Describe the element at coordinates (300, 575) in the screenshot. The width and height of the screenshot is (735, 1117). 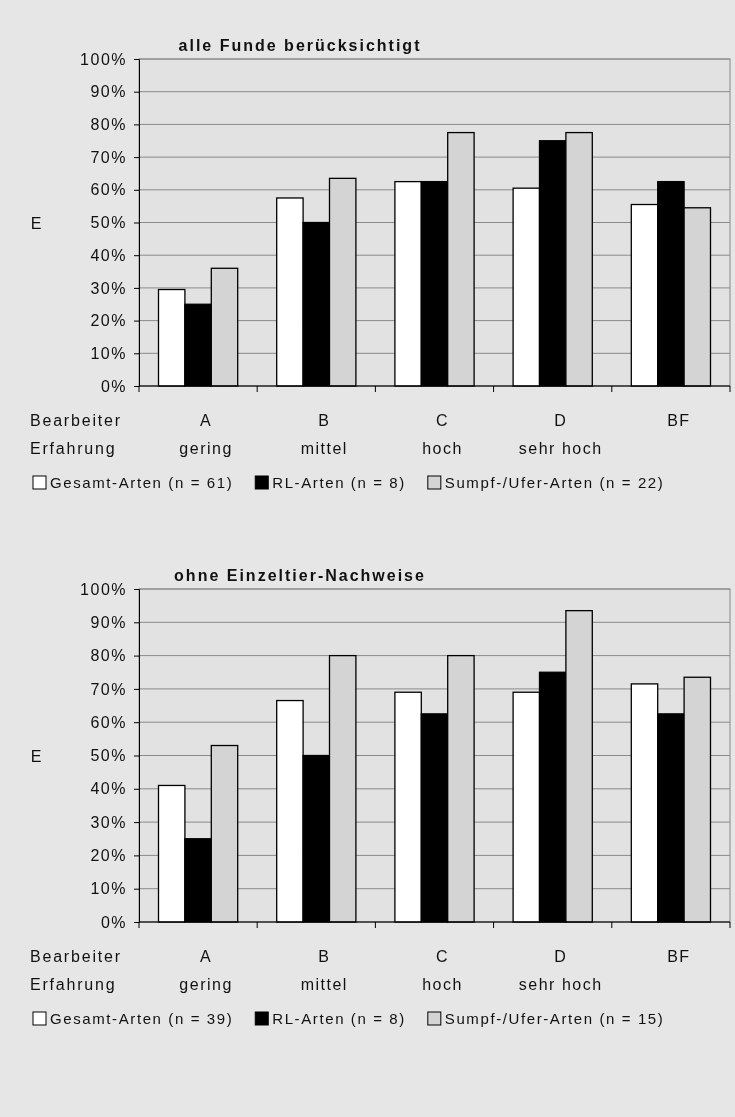
I see `chart-title: ohne Einzeltier-Nachweise` at that location.